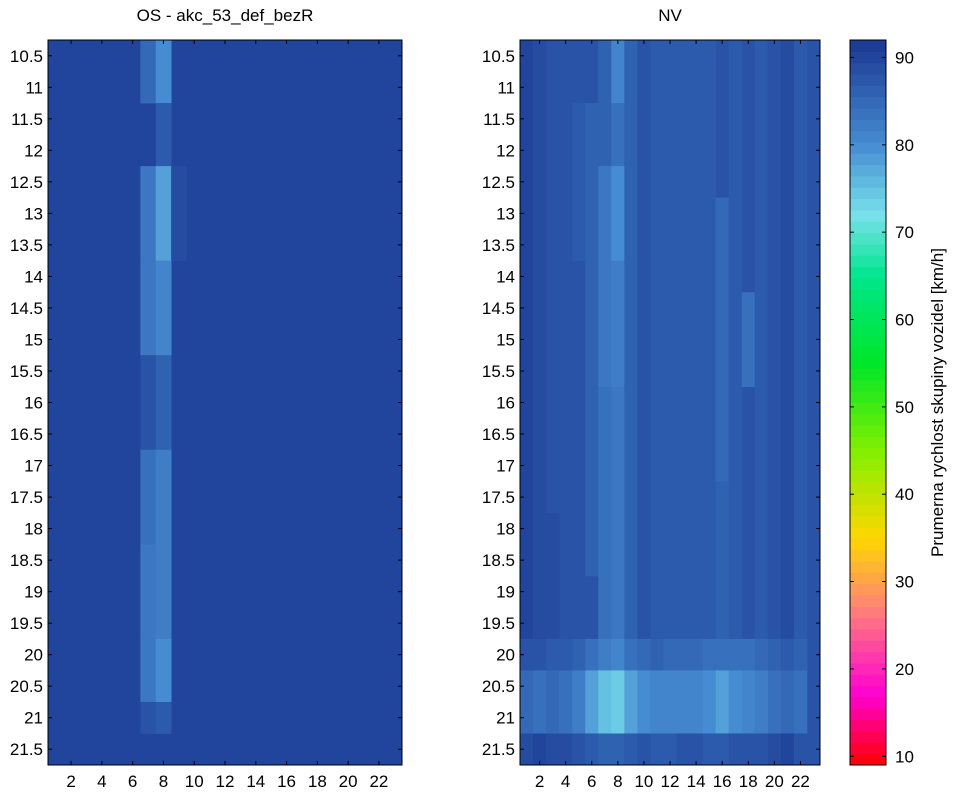 This screenshot has height=801, width=953. I want to click on x-tick-label: 20, so click(774, 781).